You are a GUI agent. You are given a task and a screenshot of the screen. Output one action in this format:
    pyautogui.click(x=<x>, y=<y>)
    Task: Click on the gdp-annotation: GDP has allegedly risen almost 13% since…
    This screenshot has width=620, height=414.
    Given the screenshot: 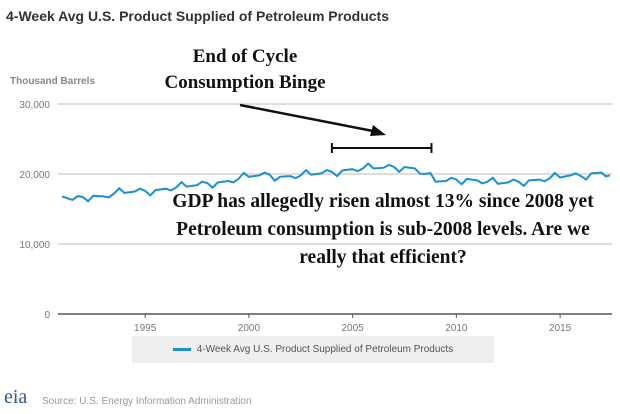 What is the action you would take?
    pyautogui.click(x=383, y=229)
    